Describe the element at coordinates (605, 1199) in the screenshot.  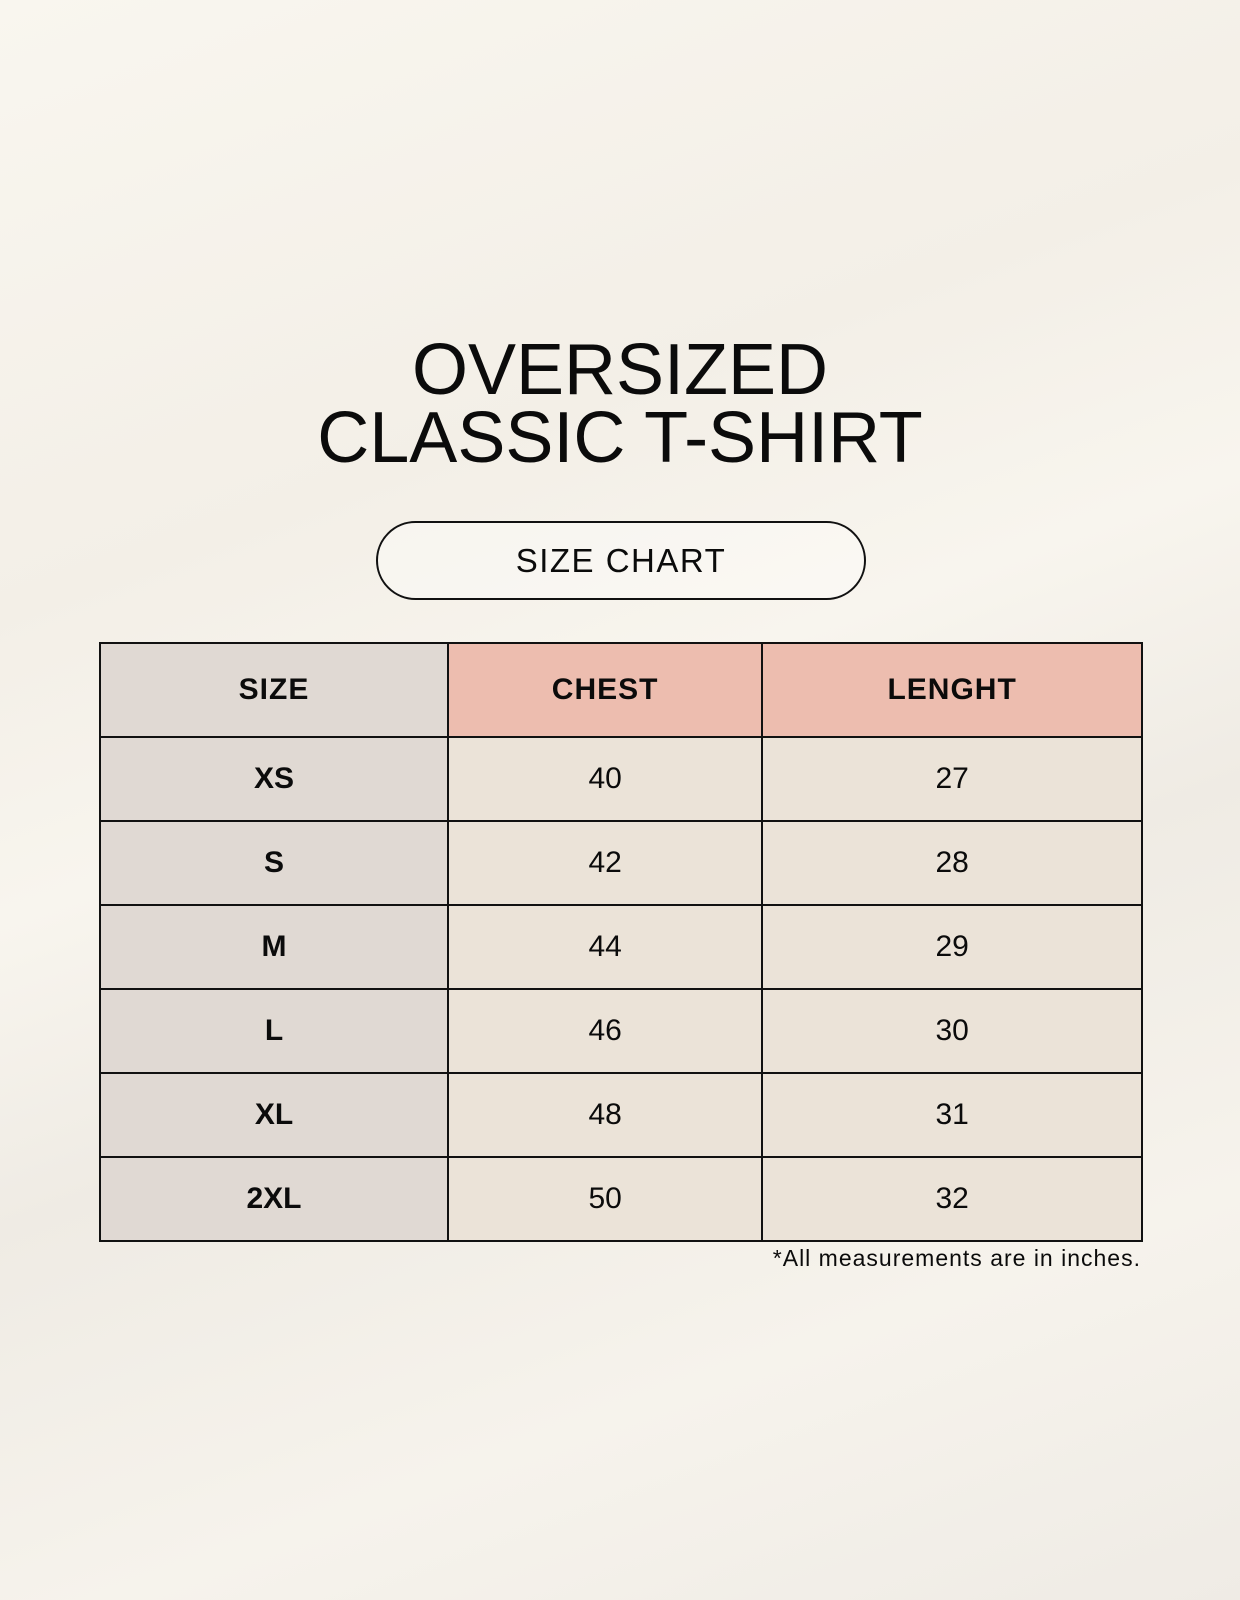
I see `cell-chest: 50` at that location.